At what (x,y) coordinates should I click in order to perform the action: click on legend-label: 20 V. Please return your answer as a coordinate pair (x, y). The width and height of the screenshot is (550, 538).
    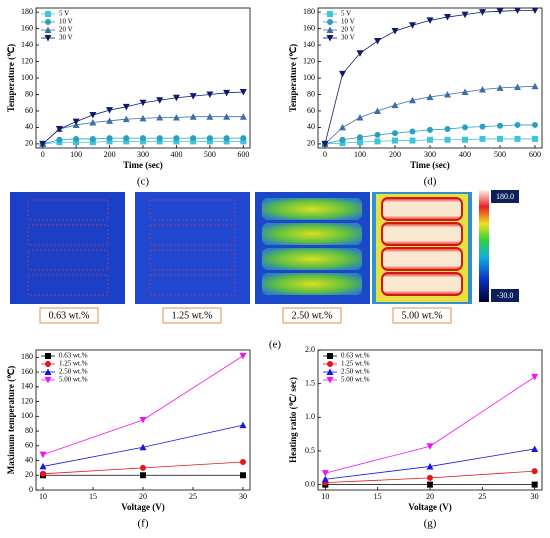
    Looking at the image, I should click on (66, 30).